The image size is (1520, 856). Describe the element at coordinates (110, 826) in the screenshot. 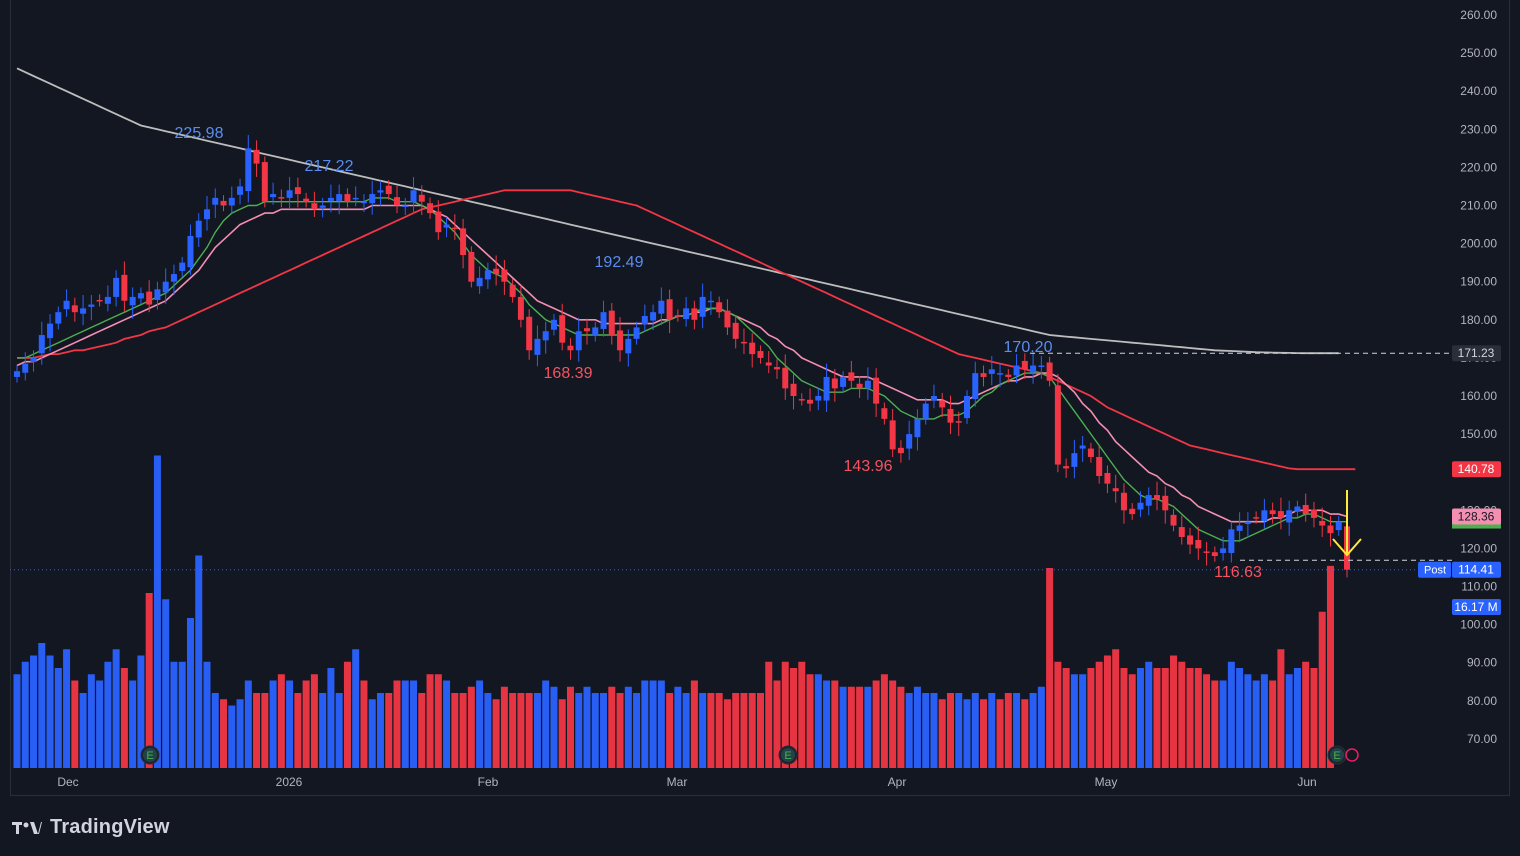

I see `tradingview-brand: TradingView` at that location.